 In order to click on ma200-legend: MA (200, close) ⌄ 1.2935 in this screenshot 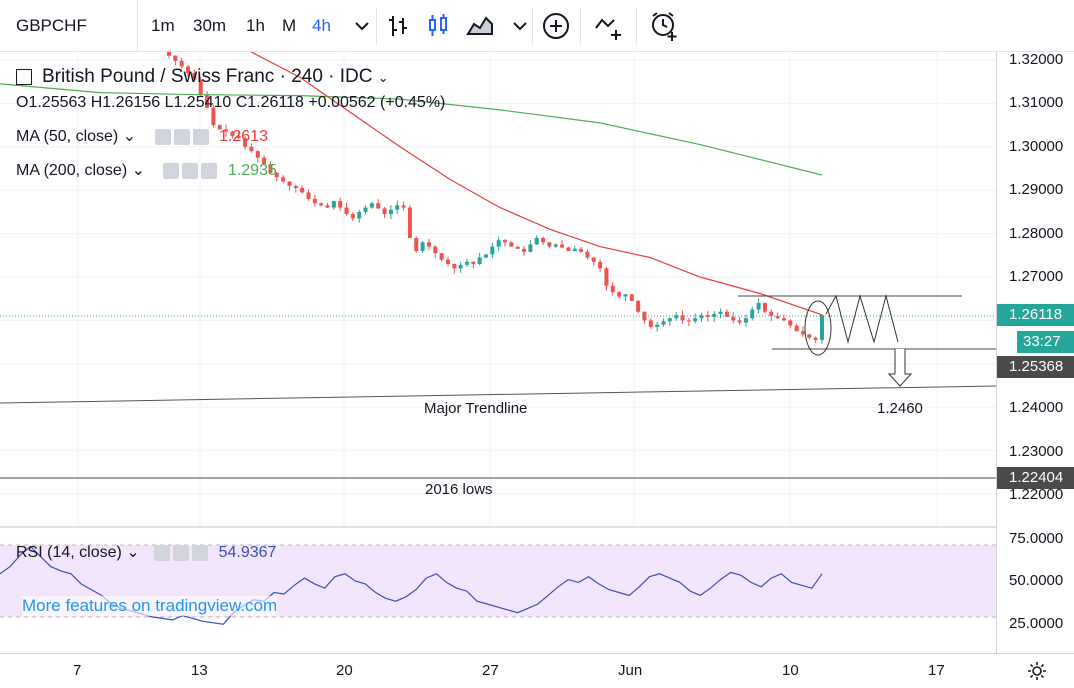, I will do `click(146, 170)`.